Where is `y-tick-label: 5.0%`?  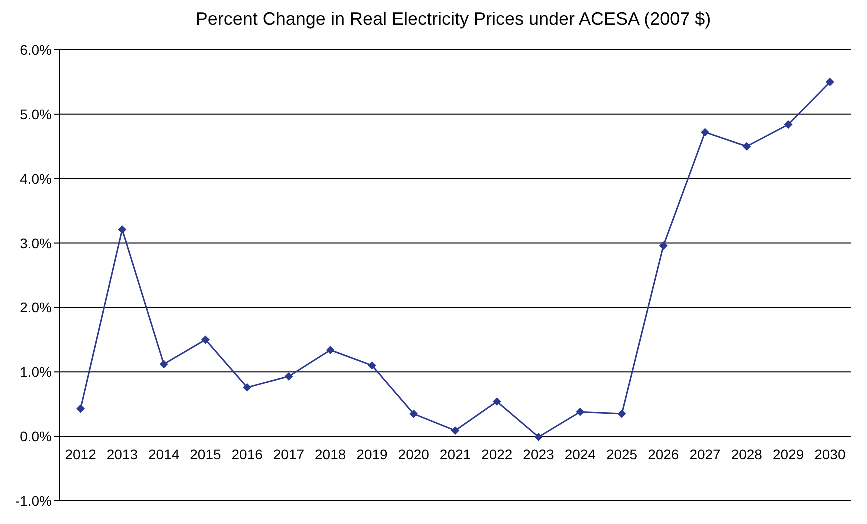
y-tick-label: 5.0% is located at coordinates (36, 114).